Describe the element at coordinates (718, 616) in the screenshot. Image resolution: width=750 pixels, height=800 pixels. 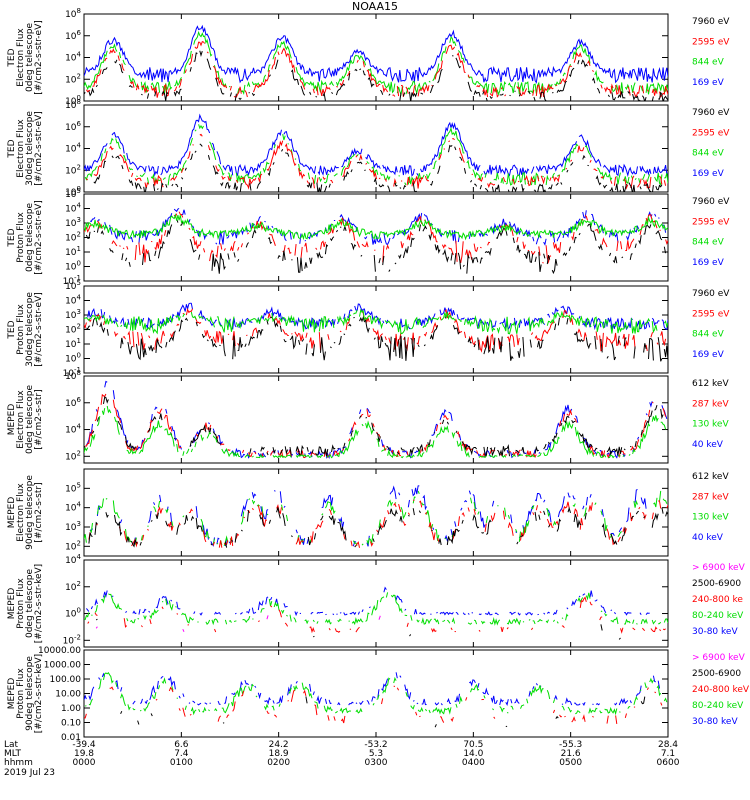
I see `legend-entry: 80-240 keV` at that location.